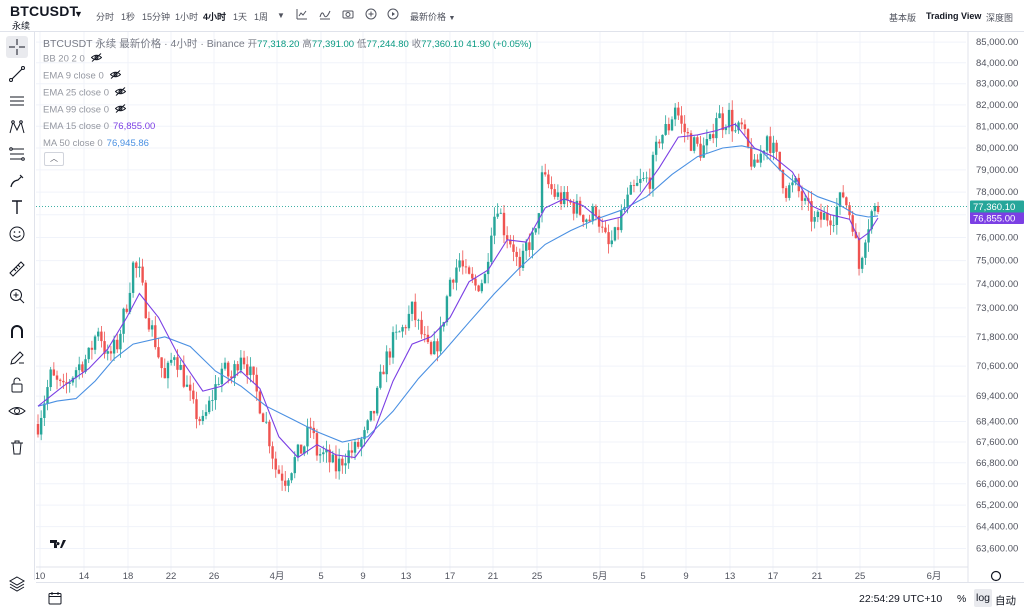 The image size is (1024, 614). What do you see at coordinates (17, 332) in the screenshot?
I see `magnet-icon` at bounding box center [17, 332].